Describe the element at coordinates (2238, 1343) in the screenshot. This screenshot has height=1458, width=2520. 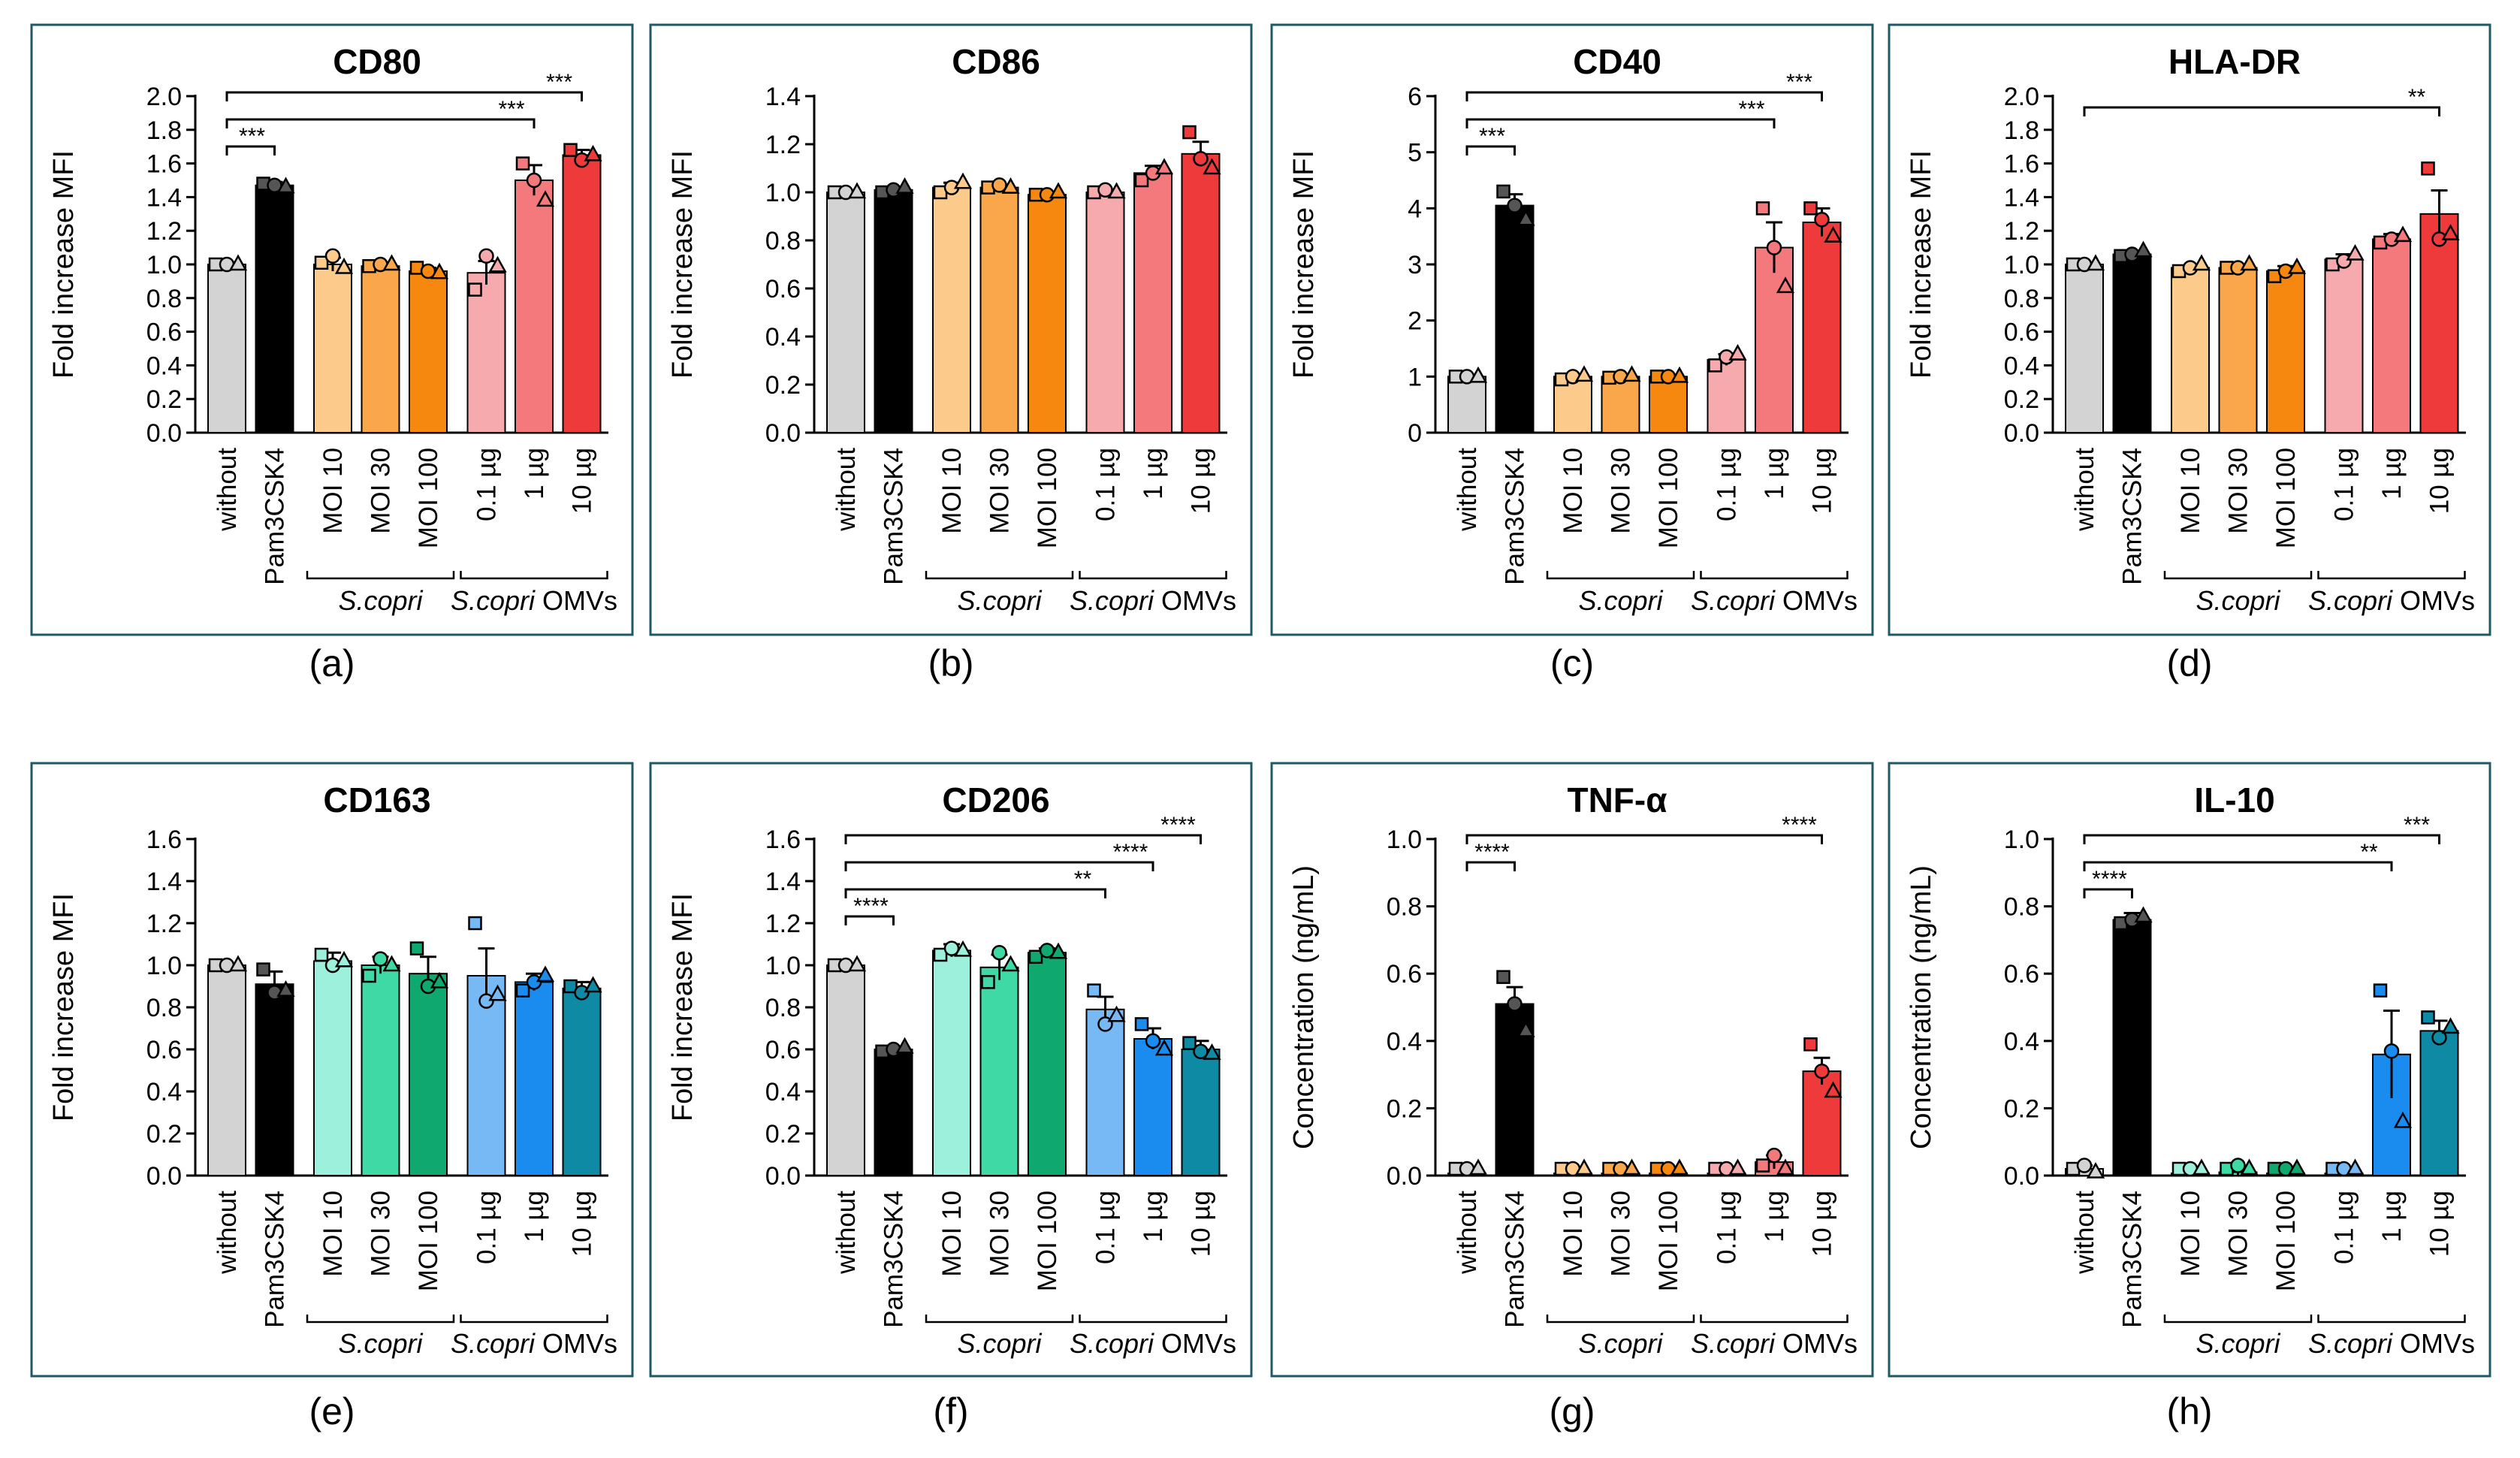
I see `group-label: S.copri` at that location.